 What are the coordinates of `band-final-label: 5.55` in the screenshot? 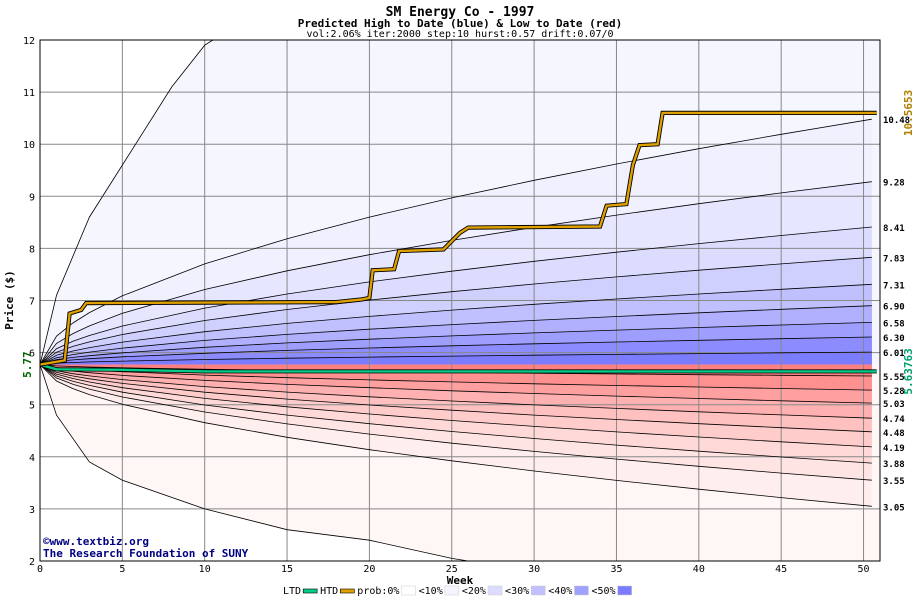 It's located at (894, 378).